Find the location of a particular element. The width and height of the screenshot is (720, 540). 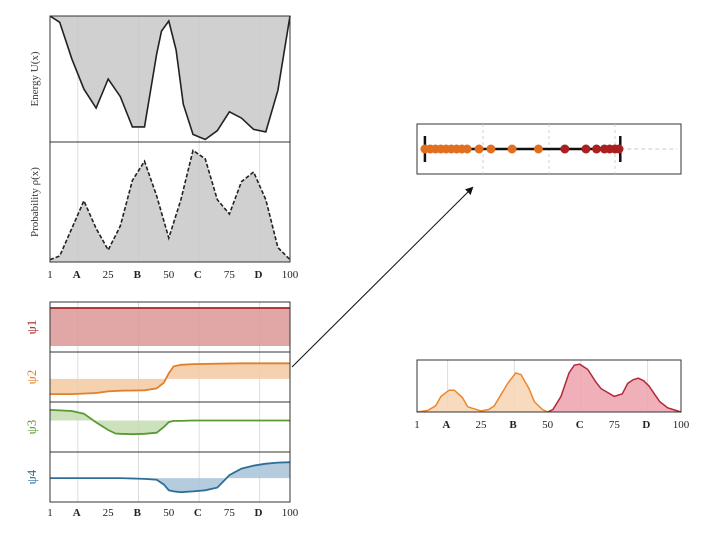

psi1-area is located at coordinates (170, 327).